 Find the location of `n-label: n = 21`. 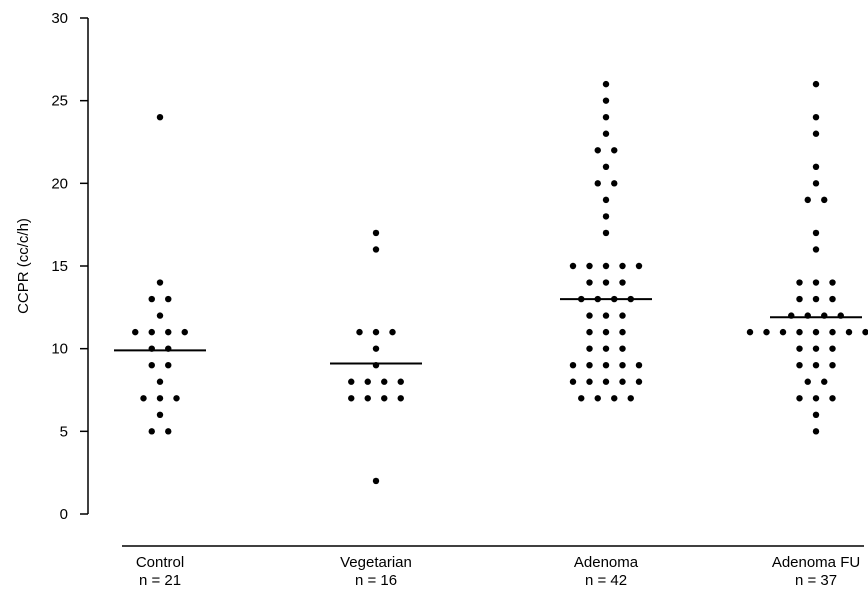

n-label: n = 21 is located at coordinates (160, 580).